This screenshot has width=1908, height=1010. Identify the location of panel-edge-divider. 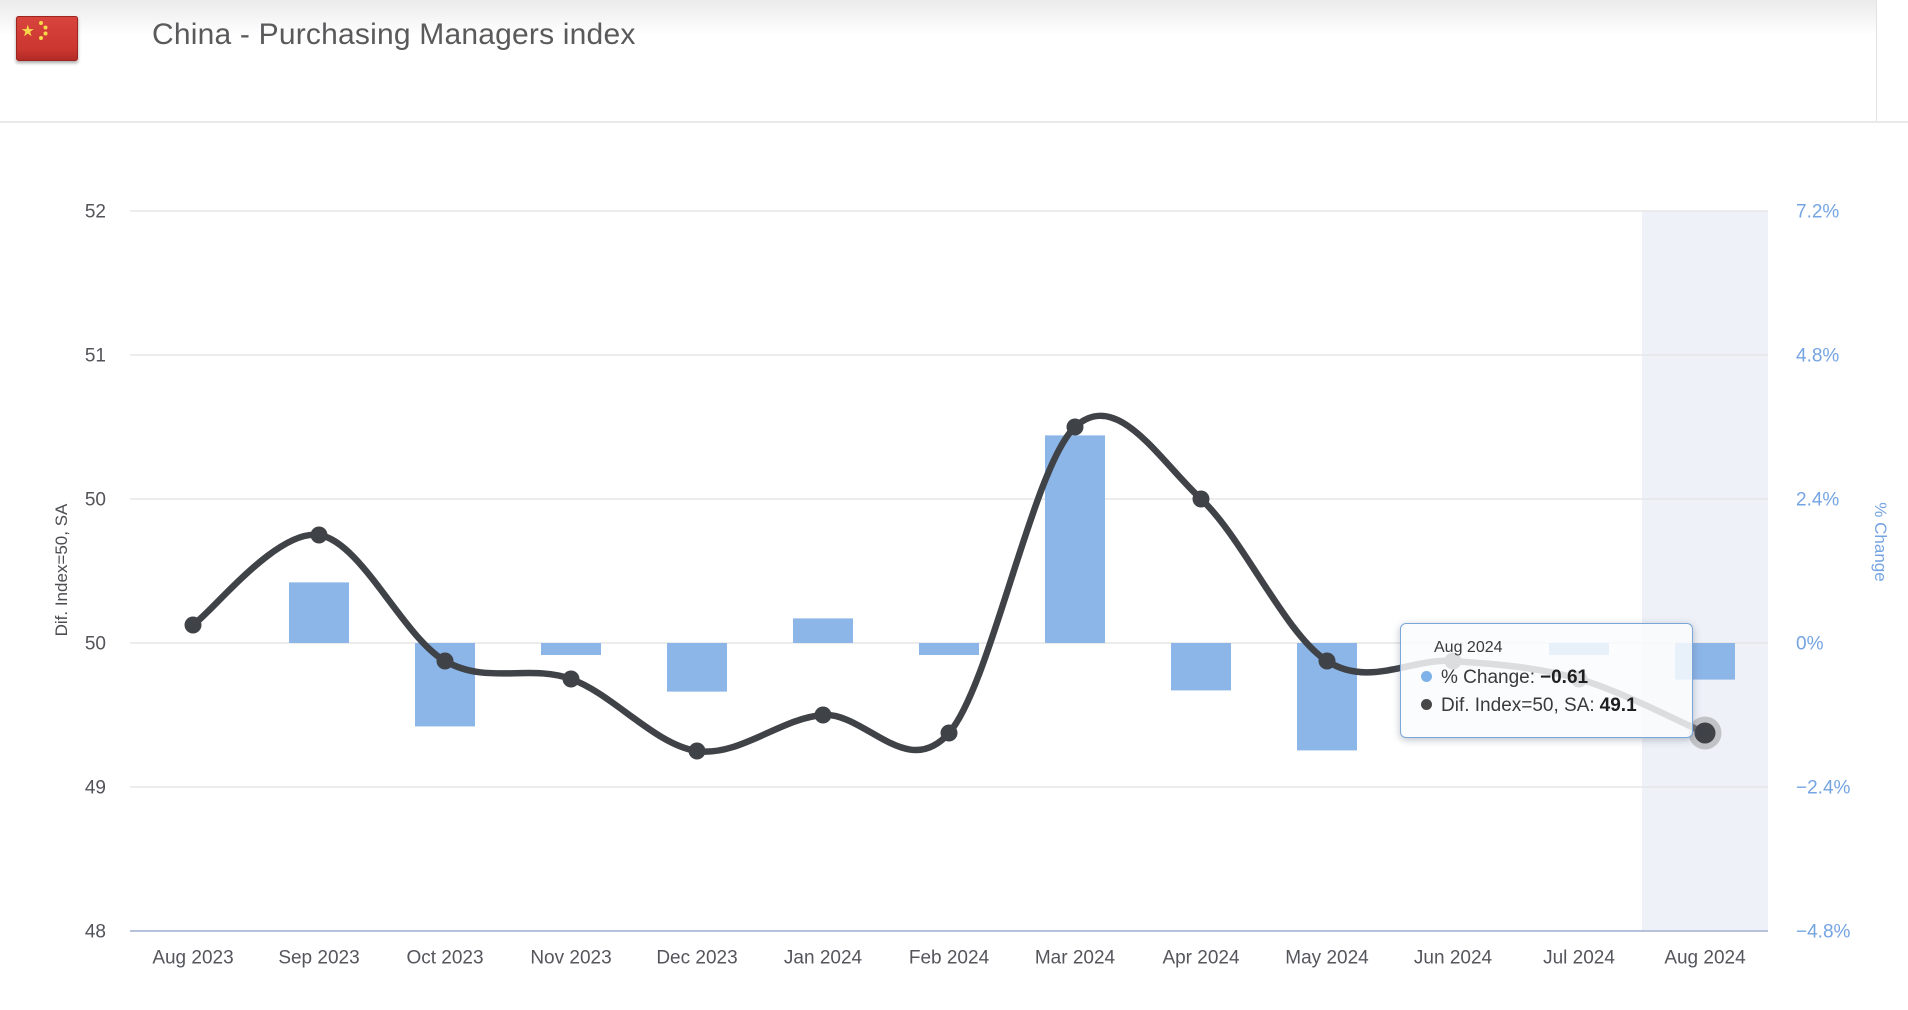
(1876, 61).